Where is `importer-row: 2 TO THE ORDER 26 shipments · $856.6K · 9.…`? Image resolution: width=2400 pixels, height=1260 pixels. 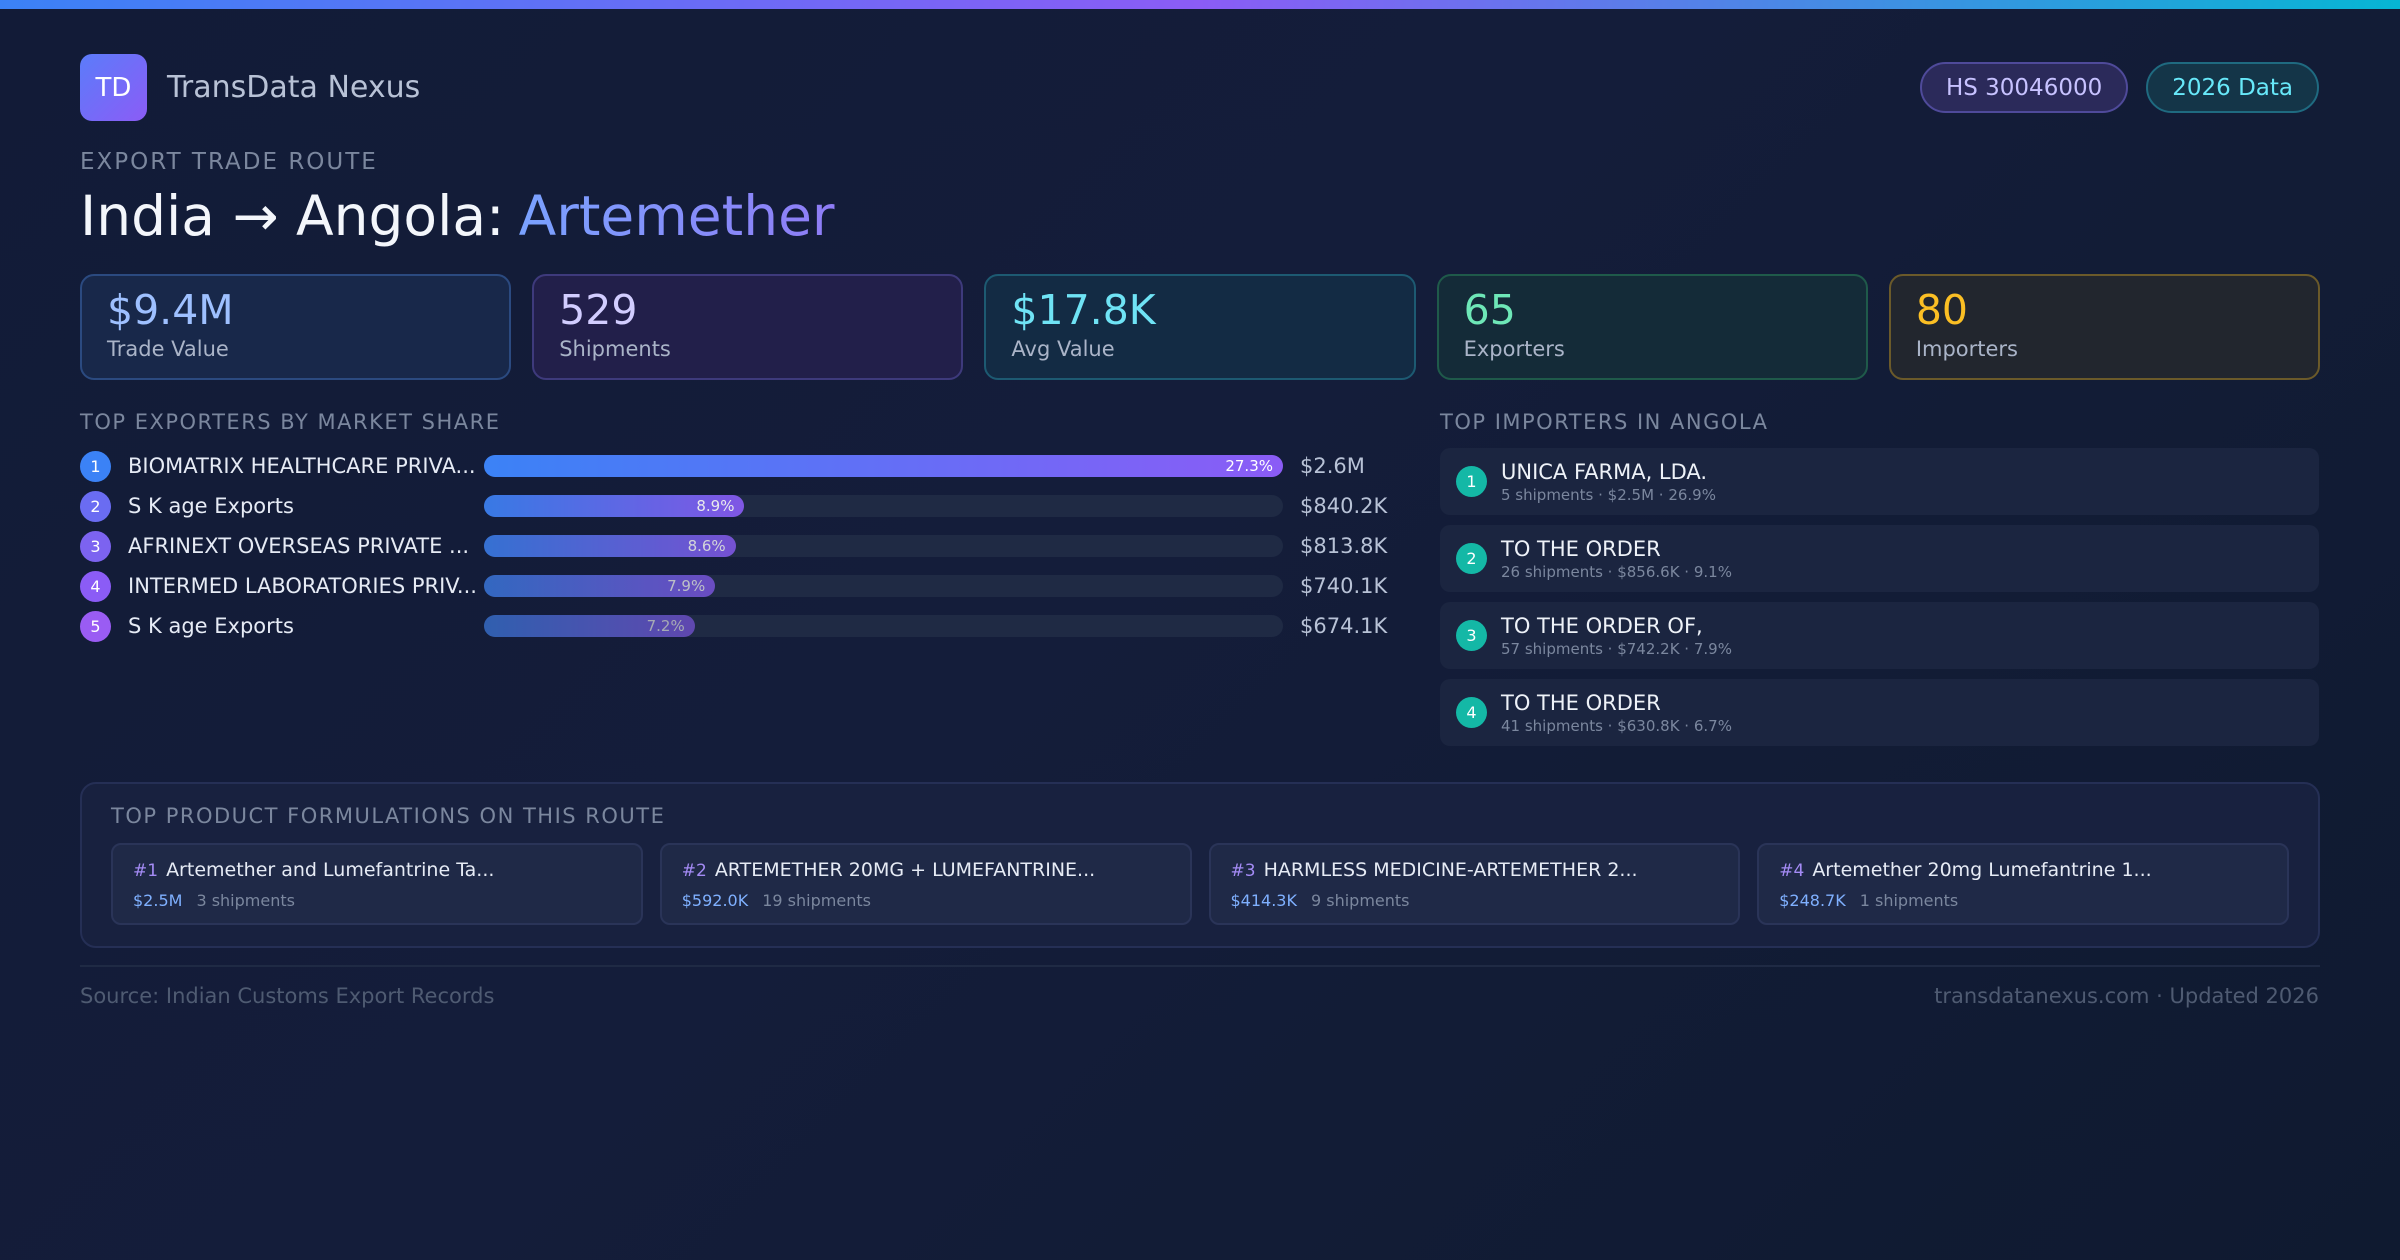 importer-row: 2 TO THE ORDER 26 shipments · $856.6K · 9.… is located at coordinates (1879, 558).